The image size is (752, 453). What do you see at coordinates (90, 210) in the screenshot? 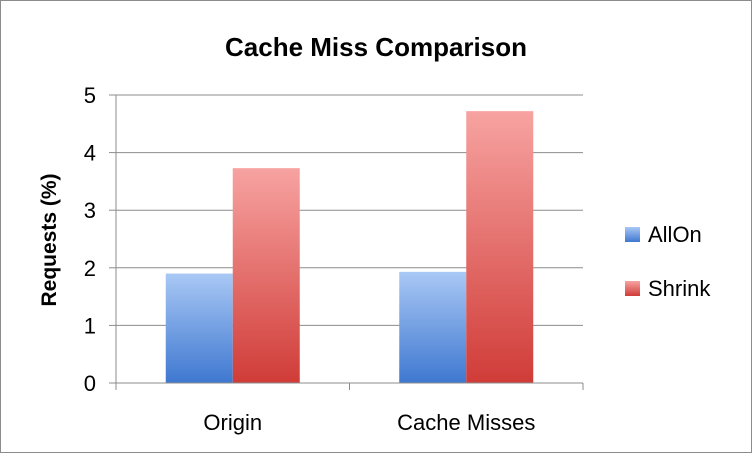
I see `y-tick-label: 3` at bounding box center [90, 210].